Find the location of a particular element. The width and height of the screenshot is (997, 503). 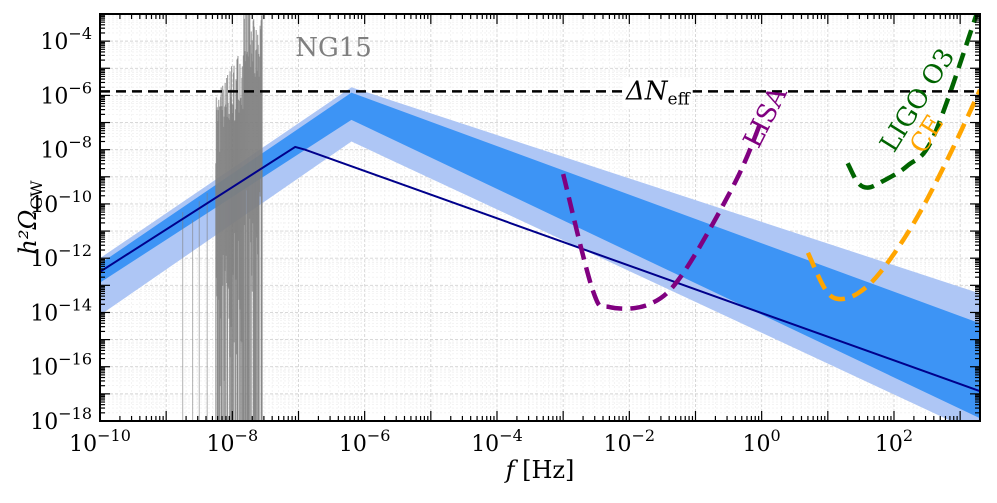

x-tick-label: 10² is located at coordinates (894, 441).